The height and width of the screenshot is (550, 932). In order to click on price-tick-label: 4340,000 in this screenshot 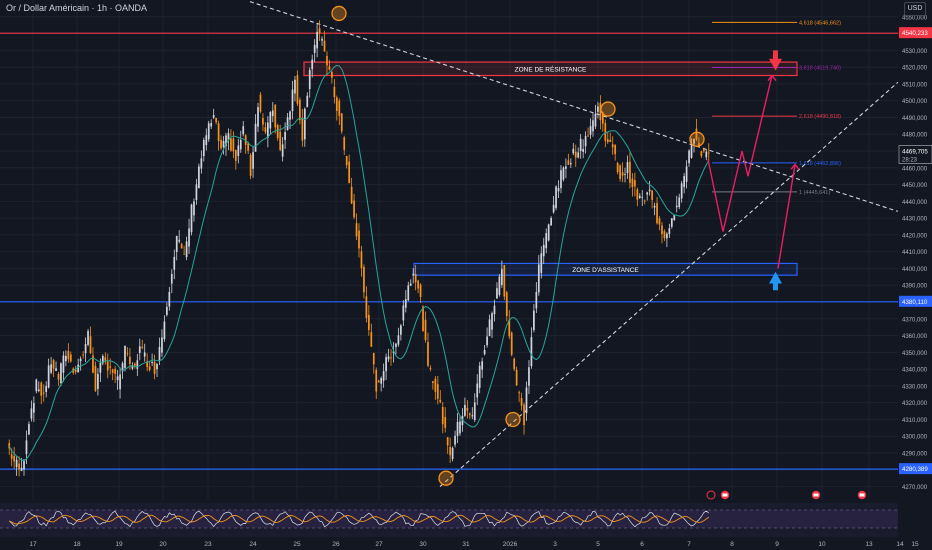, I will do `click(915, 371)`.